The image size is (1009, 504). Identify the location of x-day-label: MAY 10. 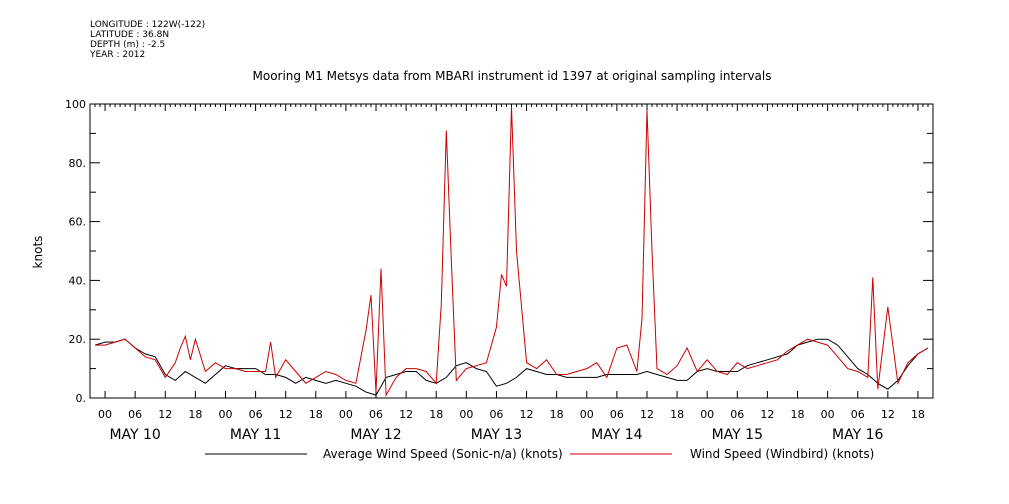
(134, 435).